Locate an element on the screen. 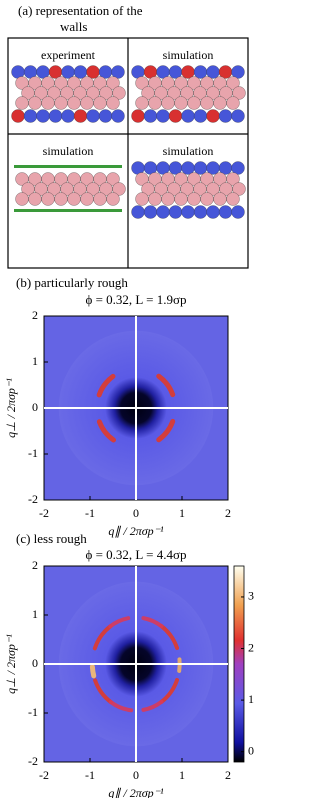 The height and width of the screenshot is (803, 320). colorbar-tick-label: 1 is located at coordinates (251, 699).